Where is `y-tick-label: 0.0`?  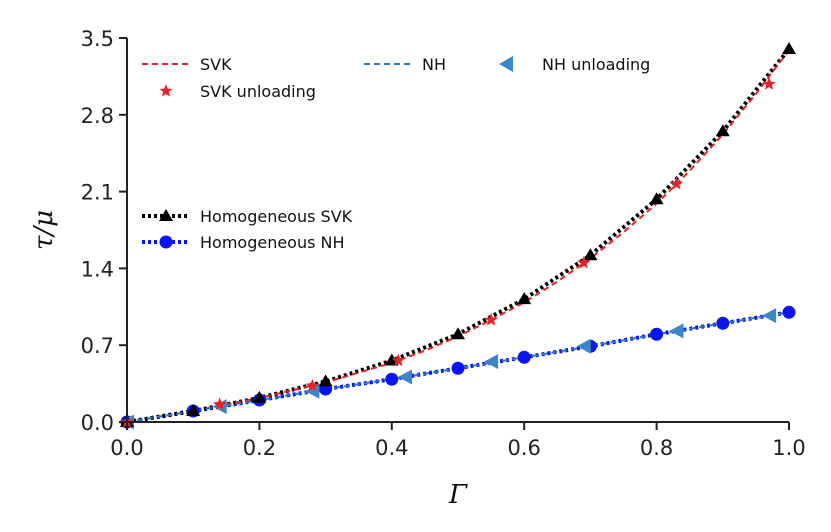 y-tick-label: 0.0 is located at coordinates (97, 423).